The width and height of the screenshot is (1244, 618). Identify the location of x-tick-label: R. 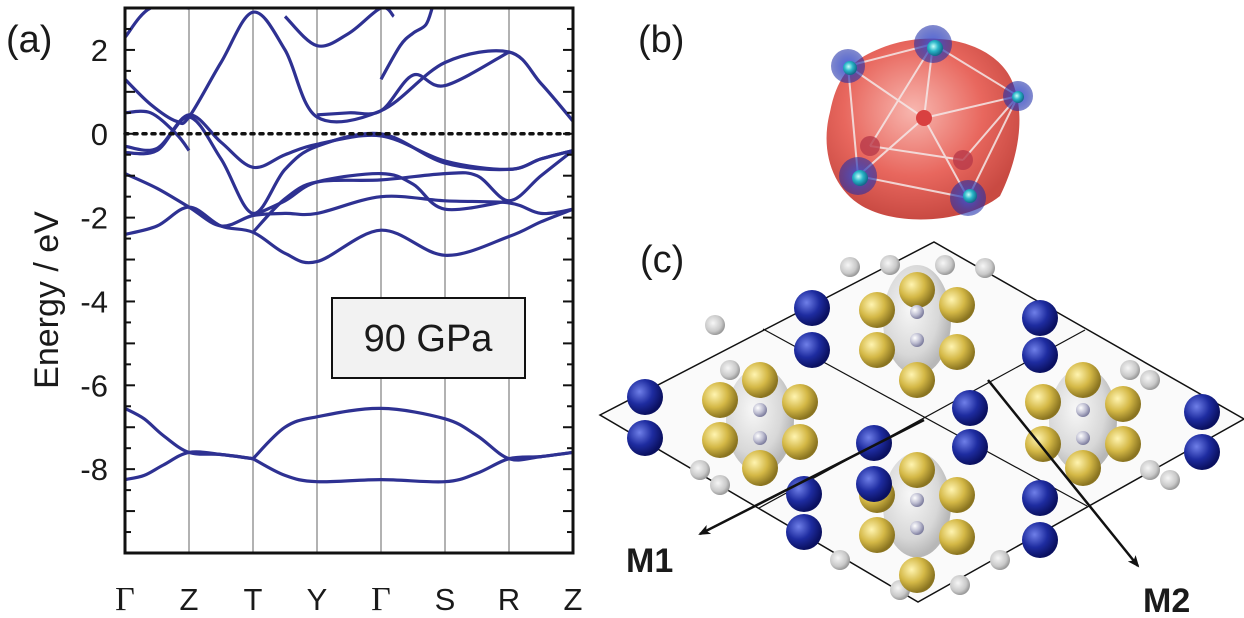
(509, 599).